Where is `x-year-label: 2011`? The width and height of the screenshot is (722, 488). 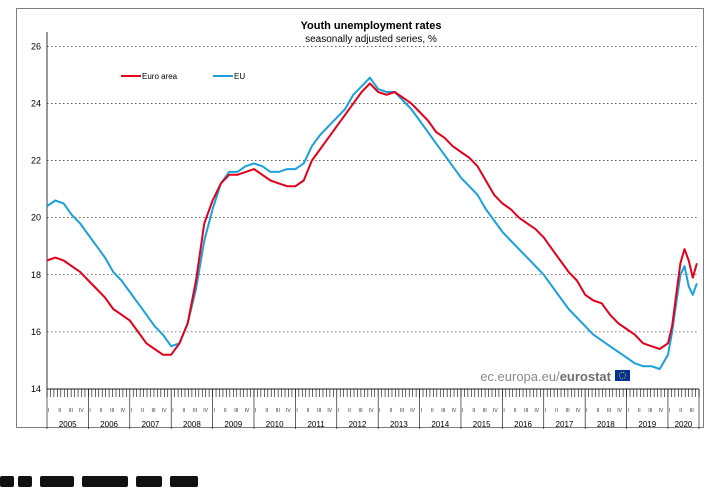
x-year-label: 2011 is located at coordinates (316, 424).